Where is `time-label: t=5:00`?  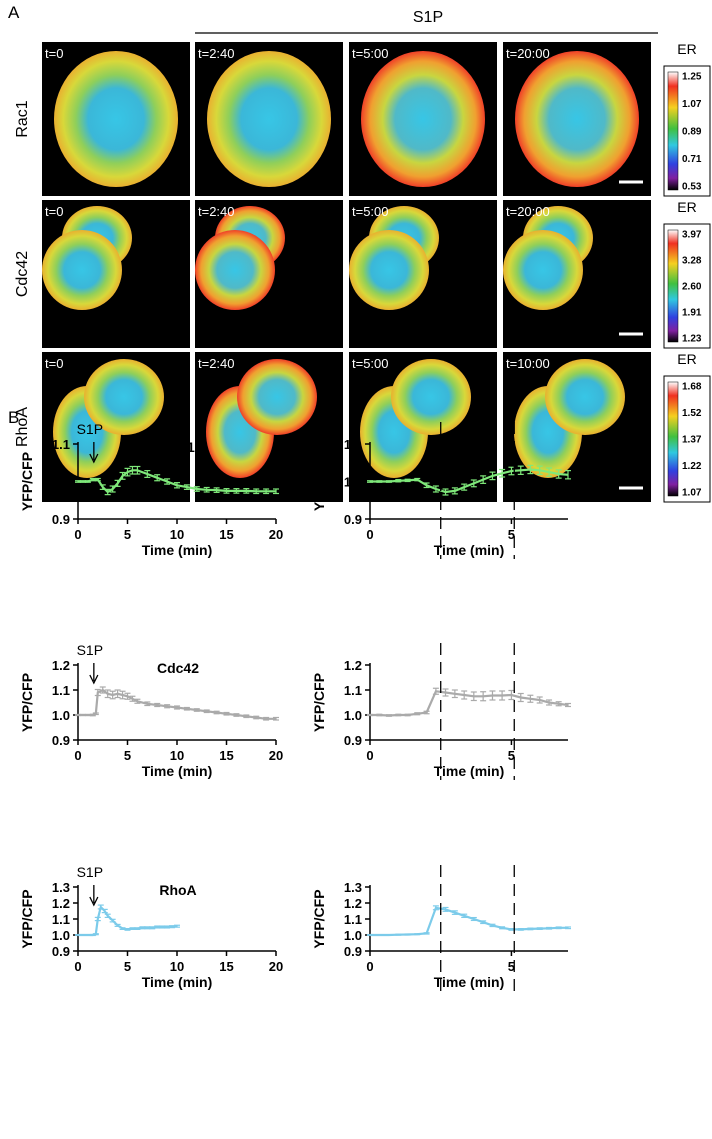
time-label: t=5:00 is located at coordinates (370, 211).